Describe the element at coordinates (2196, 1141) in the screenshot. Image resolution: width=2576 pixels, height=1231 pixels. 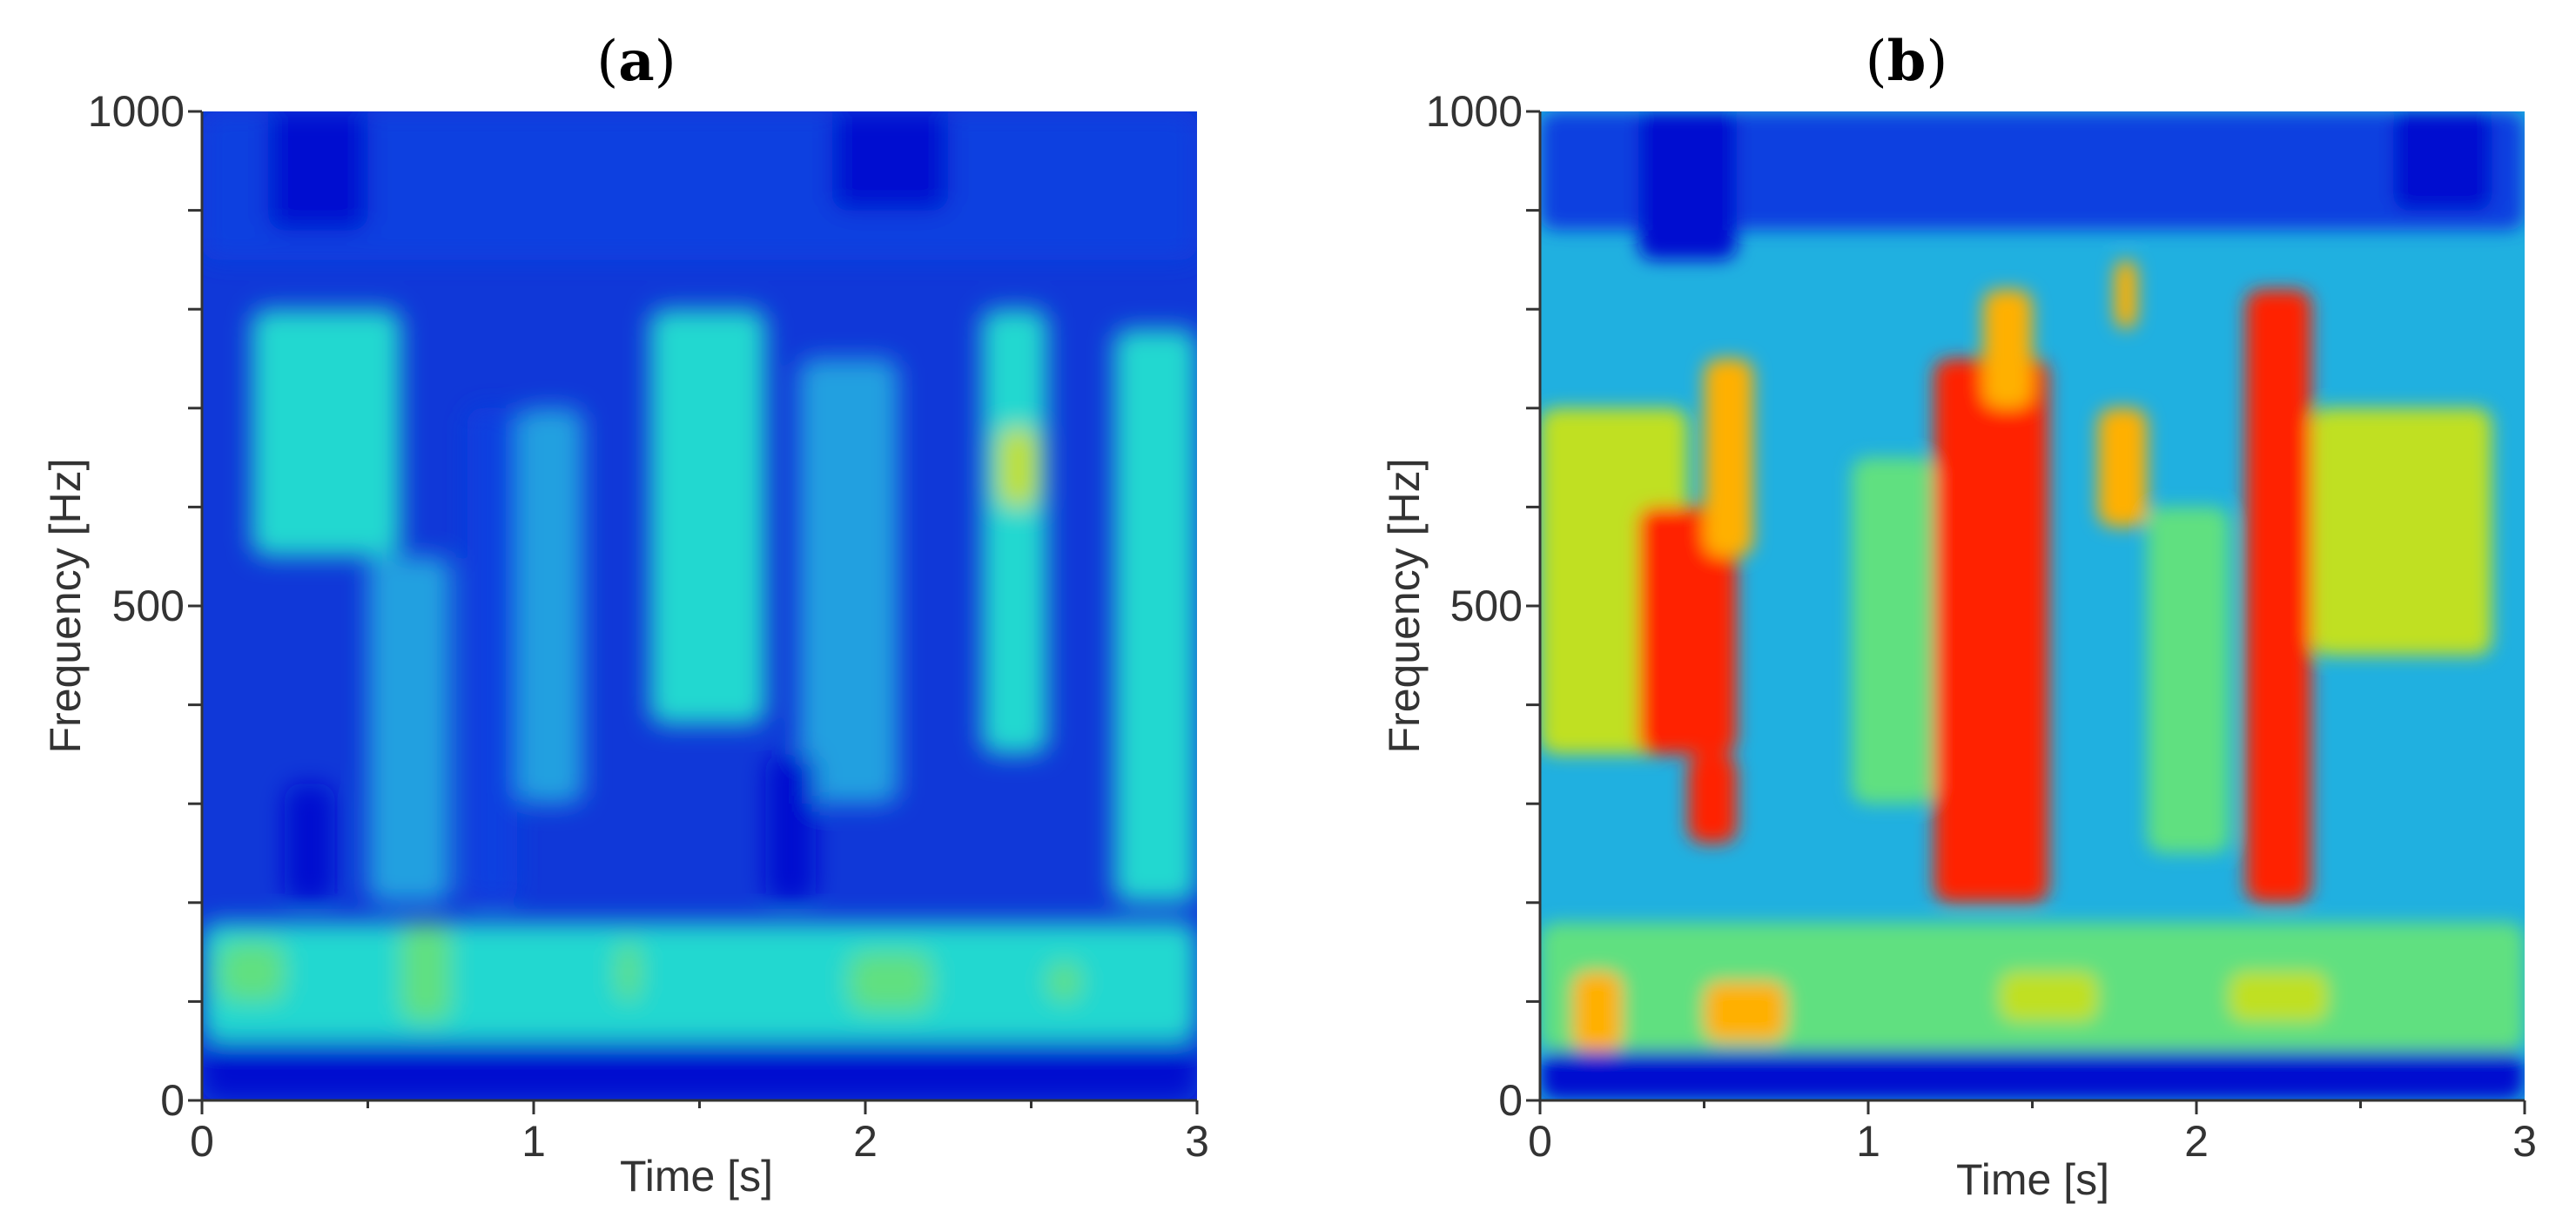
I see `panel-b-x-tick-label: 2` at that location.